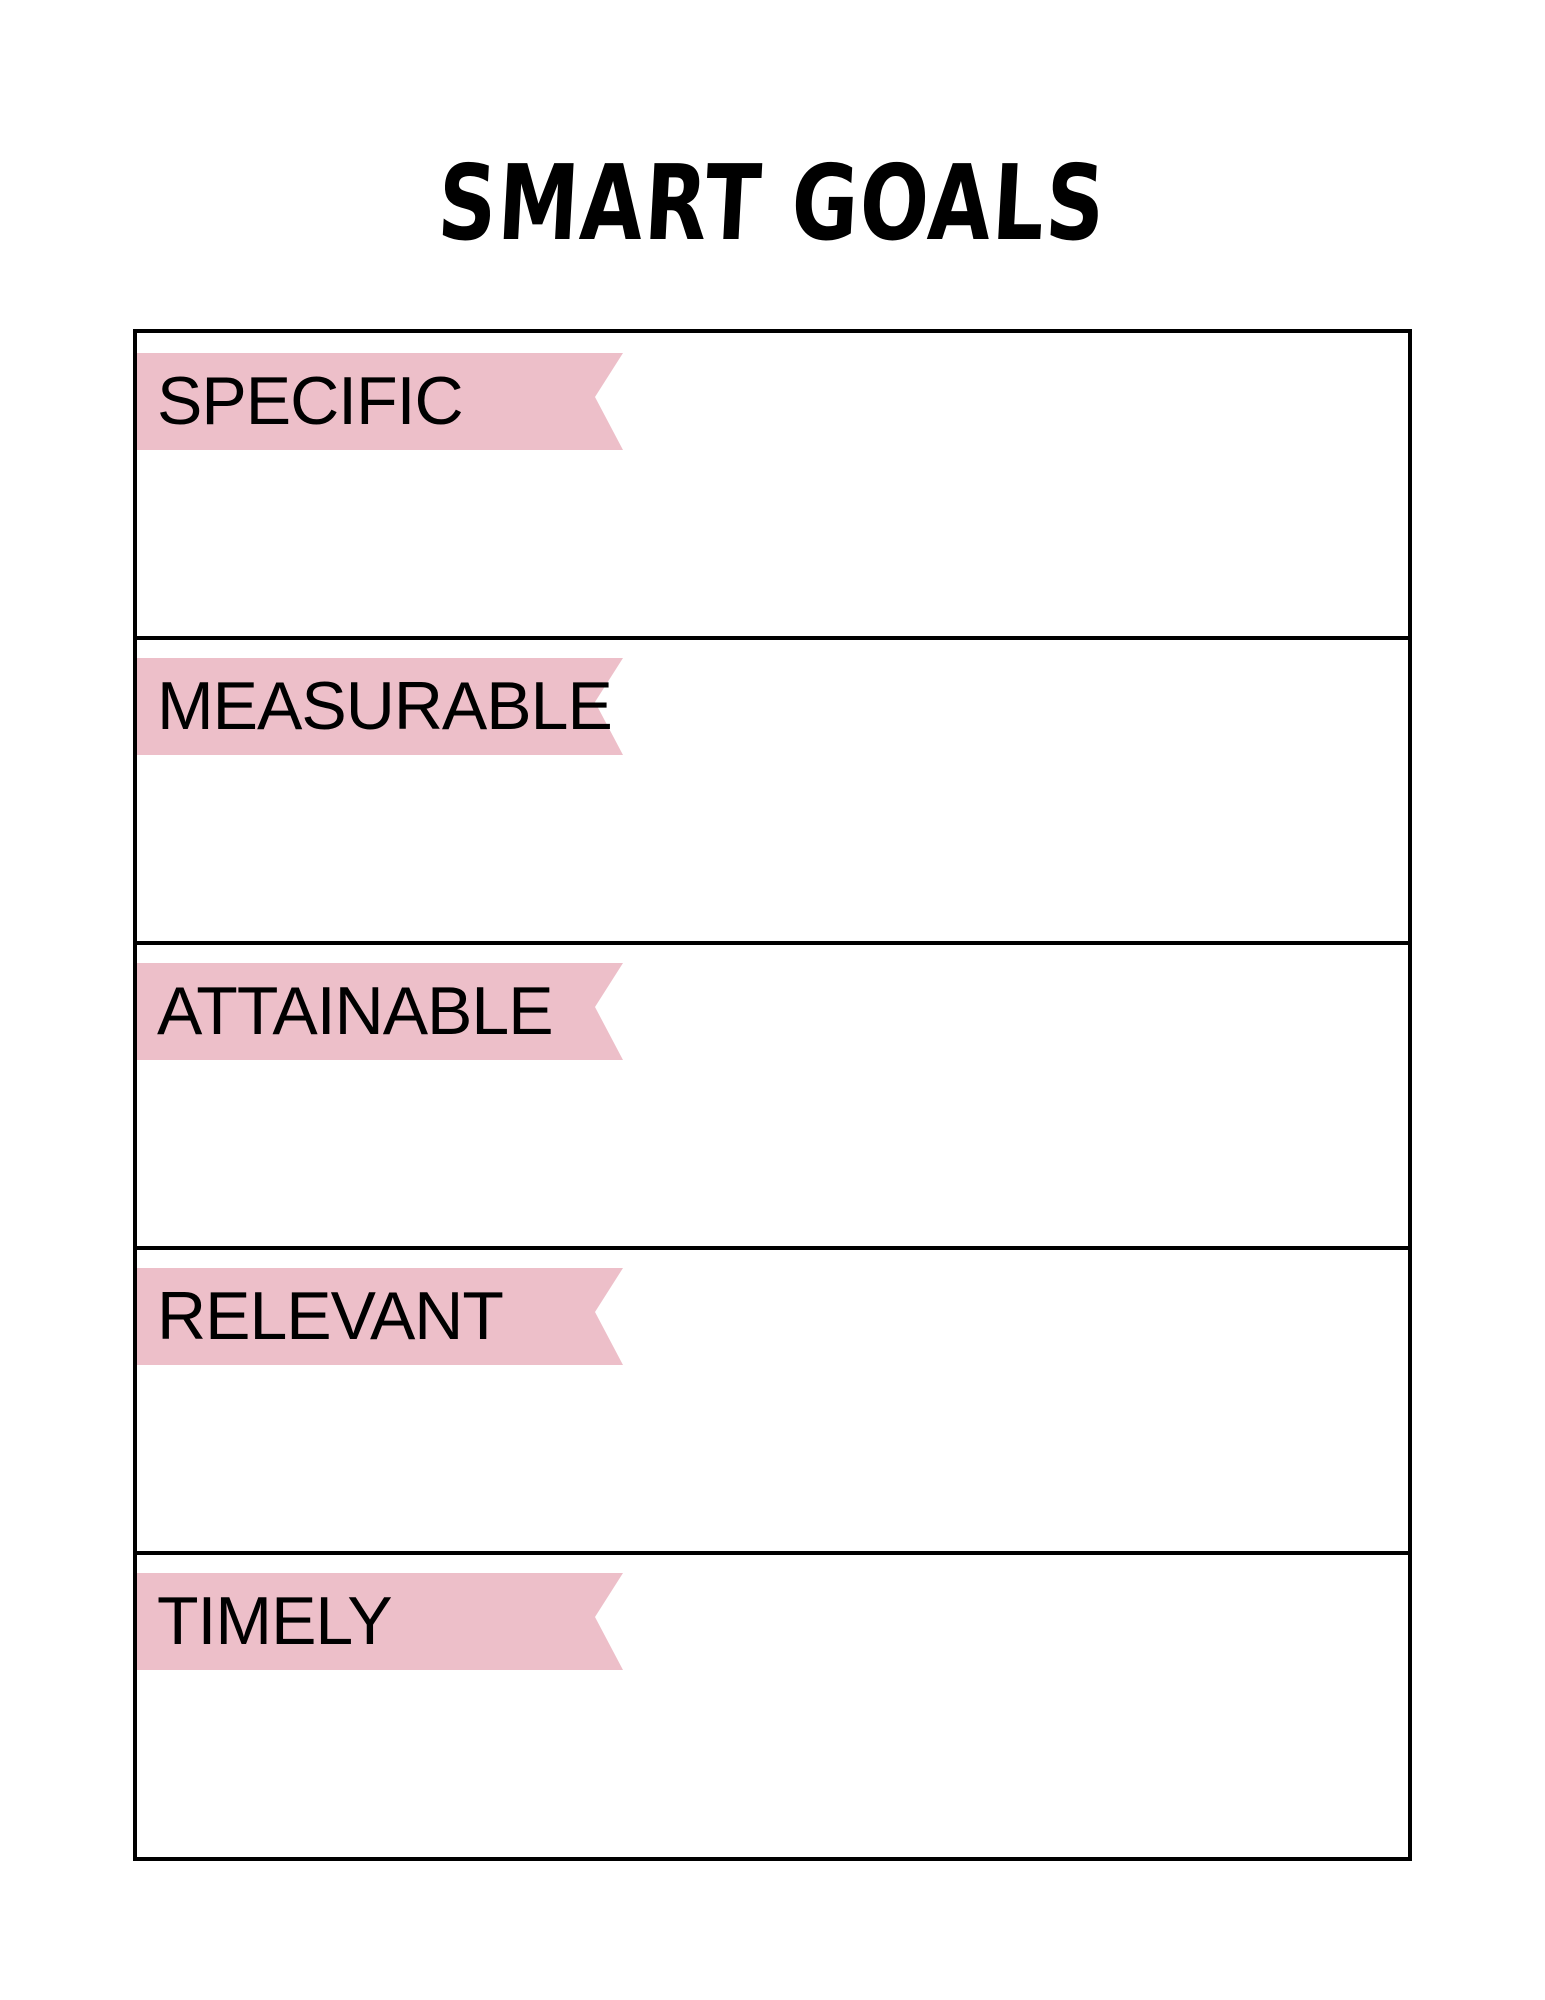  Describe the element at coordinates (385, 706) in the screenshot. I see `section-label: MEASURABLE` at that location.